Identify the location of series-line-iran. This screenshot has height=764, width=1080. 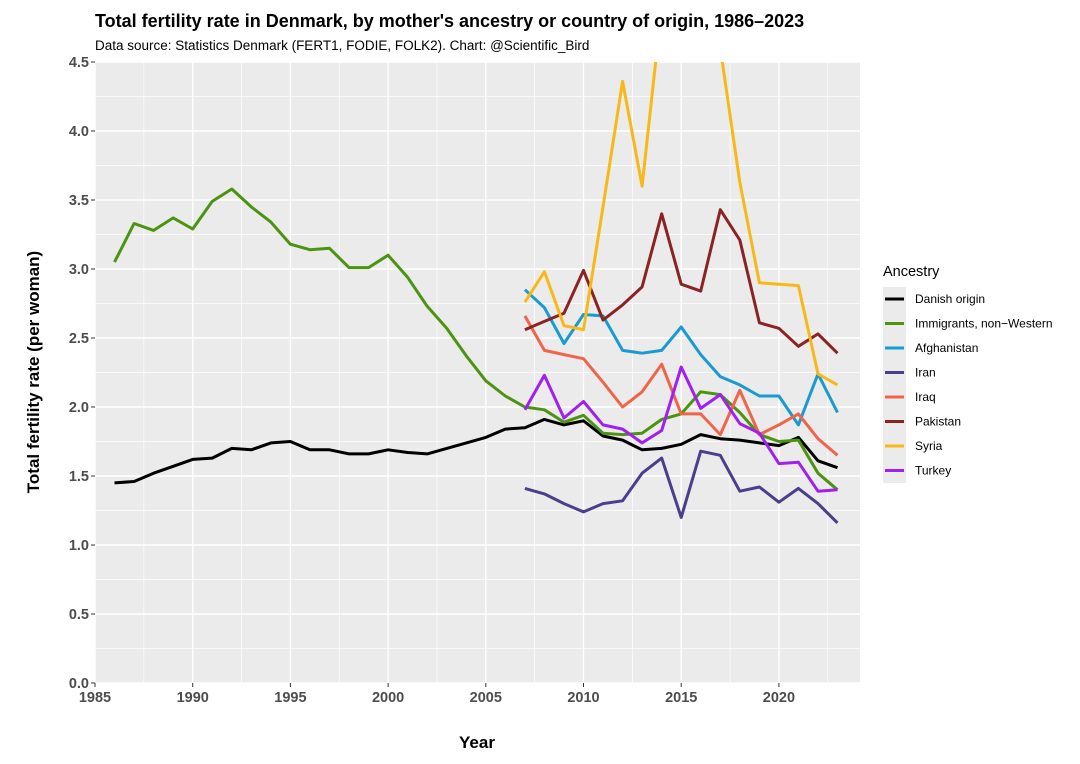
(681, 486).